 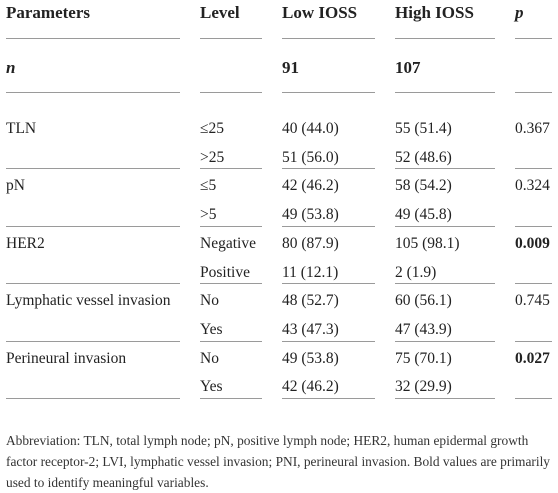 I want to click on cell: 43 (47.3), so click(x=310, y=329).